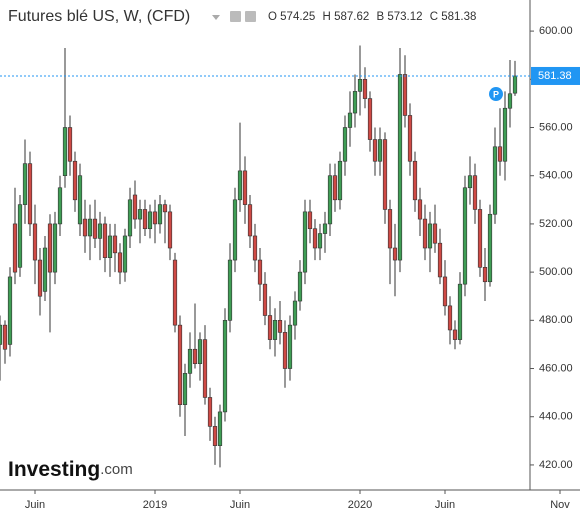 The width and height of the screenshot is (580, 512). What do you see at coordinates (227, 16) in the screenshot?
I see `header-bg` at bounding box center [227, 16].